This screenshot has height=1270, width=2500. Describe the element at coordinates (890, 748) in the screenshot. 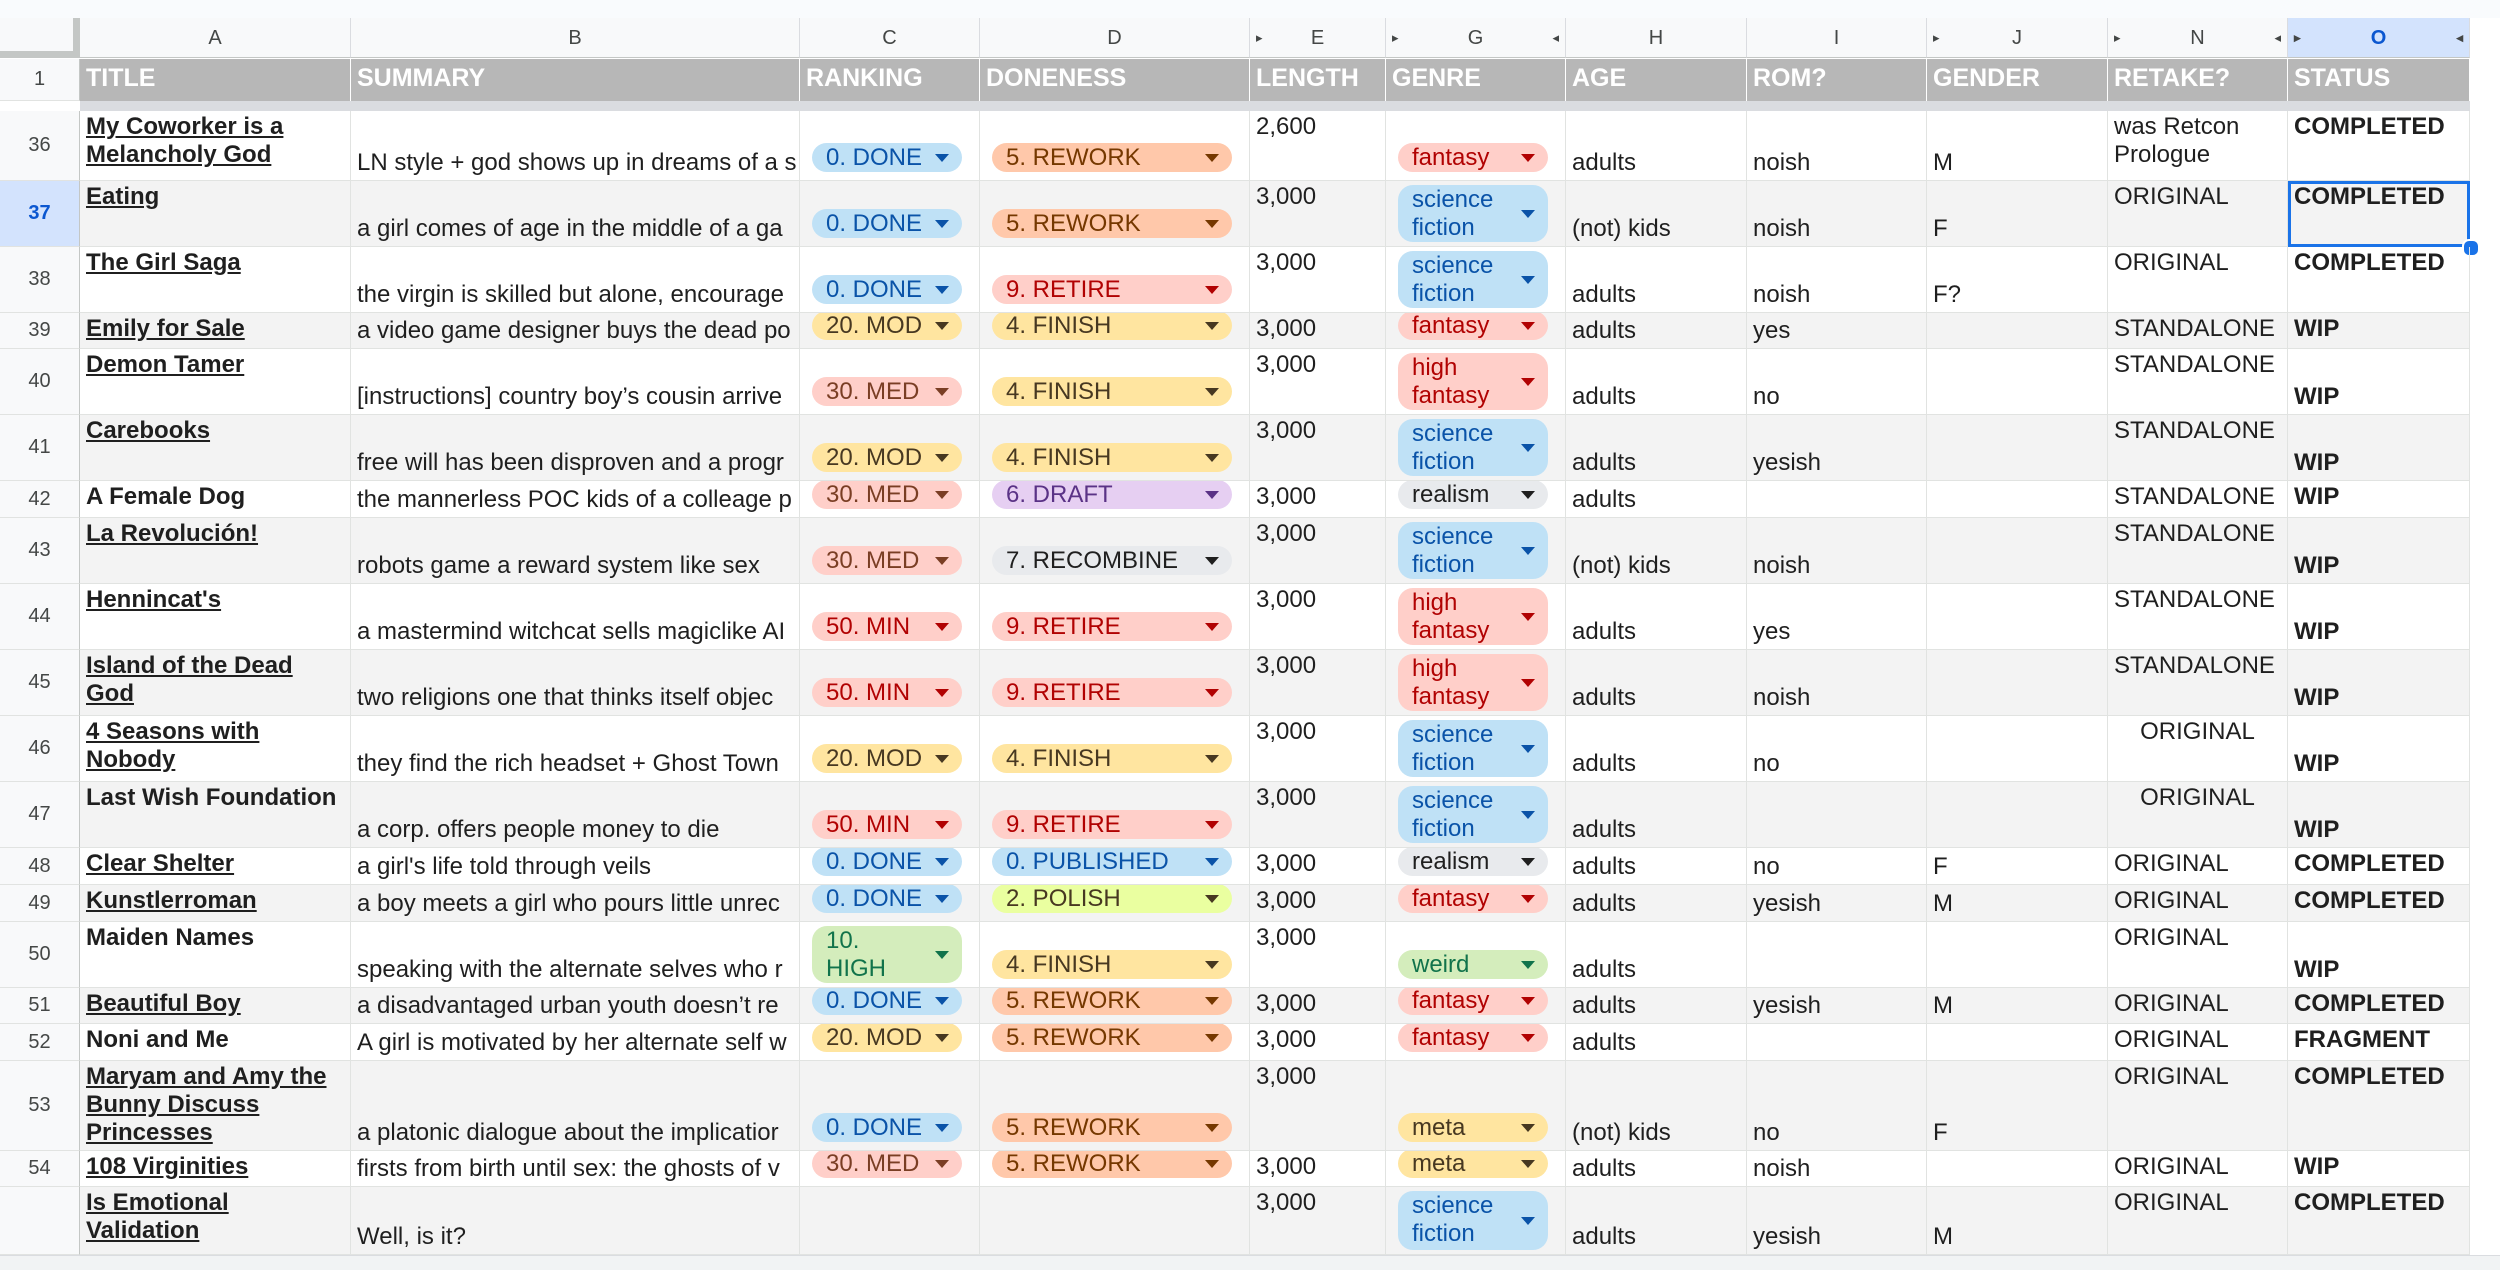

I see `ranking-cell: 20. MOD` at that location.